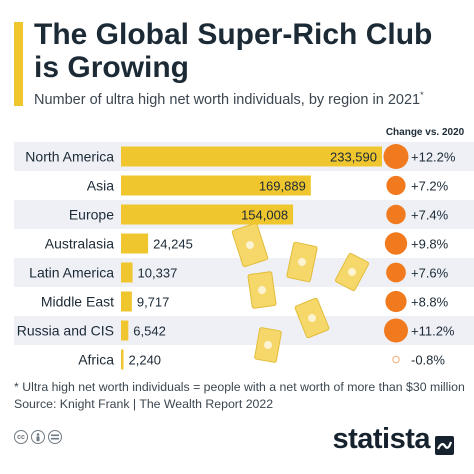  What do you see at coordinates (96, 360) in the screenshot?
I see `category-label: Africa` at bounding box center [96, 360].